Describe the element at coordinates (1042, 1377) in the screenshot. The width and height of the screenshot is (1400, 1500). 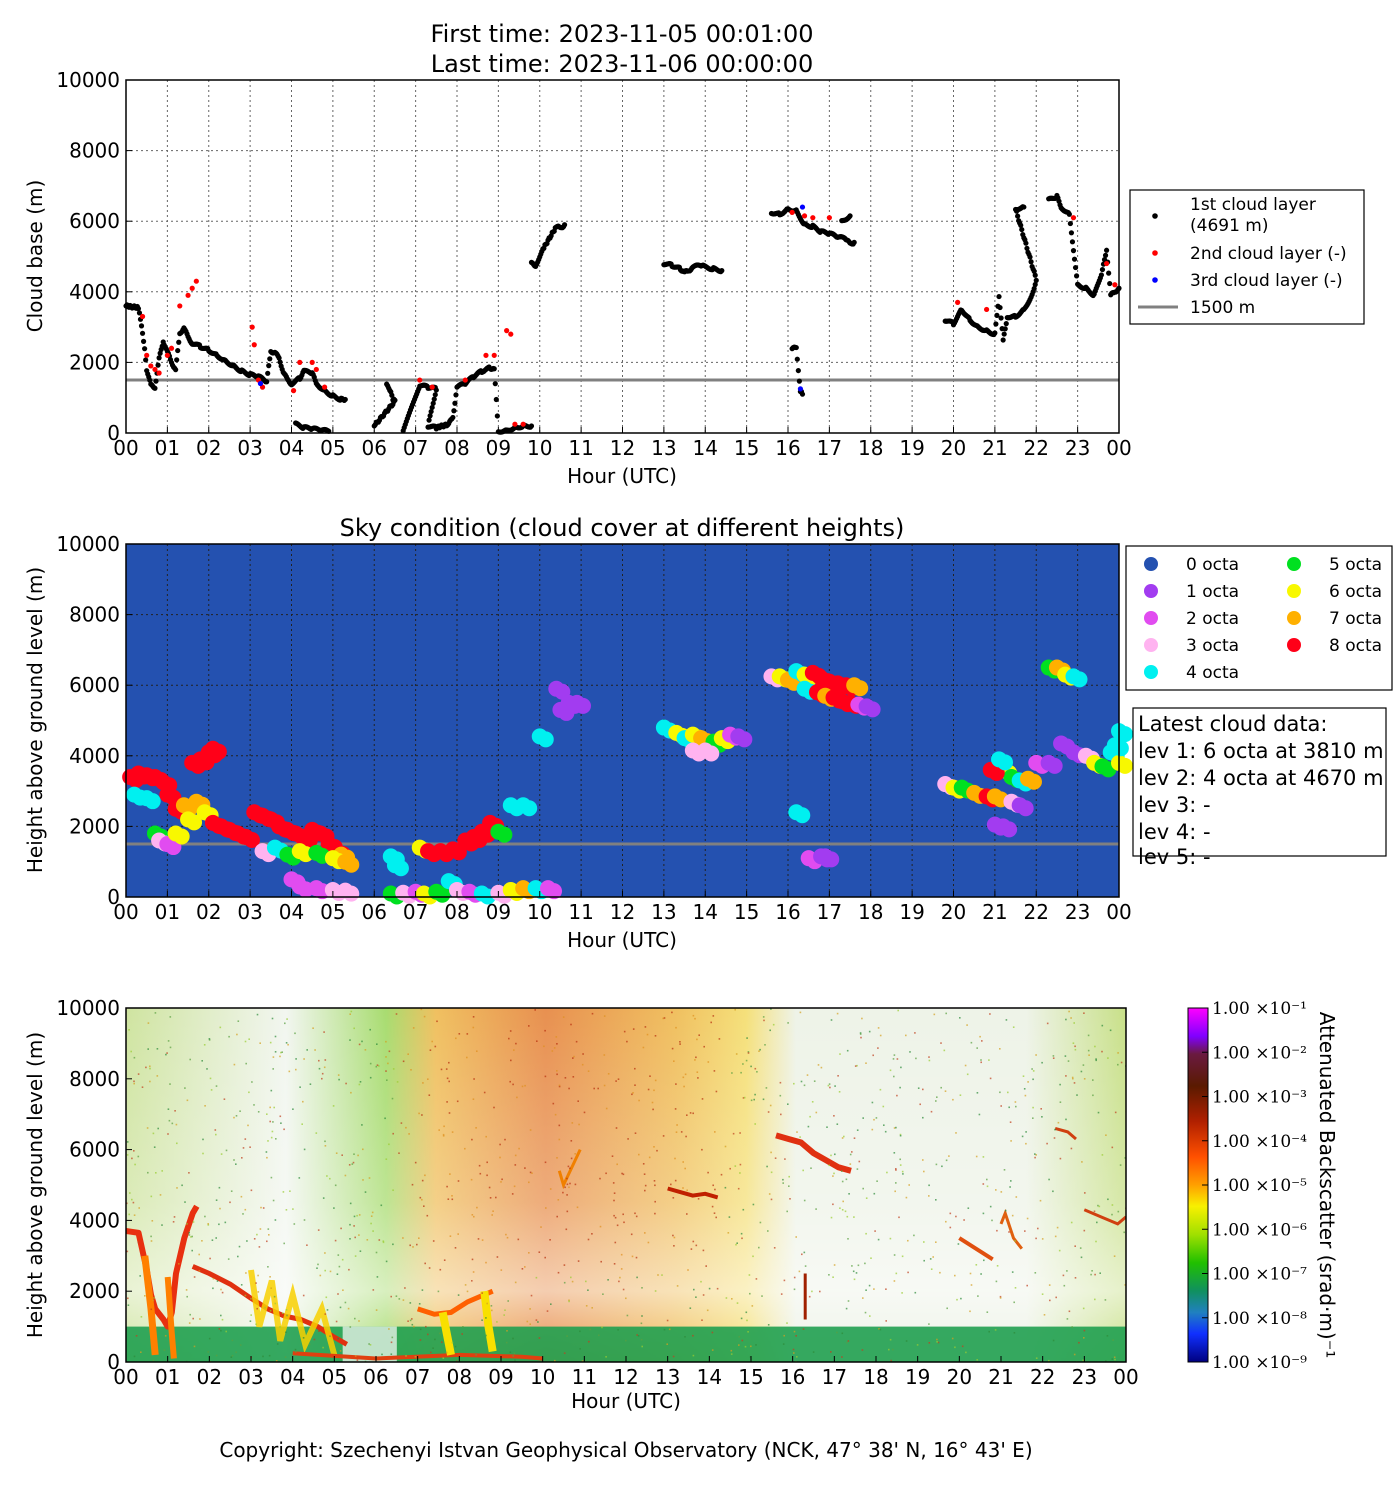
I see `x-tick-label: 22` at that location.